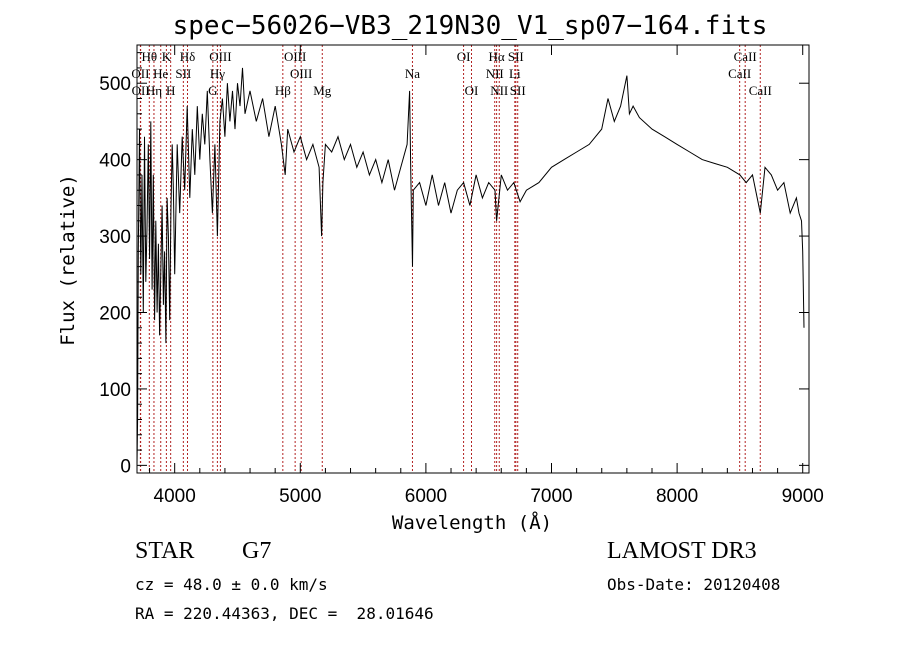 The image size is (900, 649). Describe the element at coordinates (170, 90) in the screenshot. I see `line-label-6: H` at that location.